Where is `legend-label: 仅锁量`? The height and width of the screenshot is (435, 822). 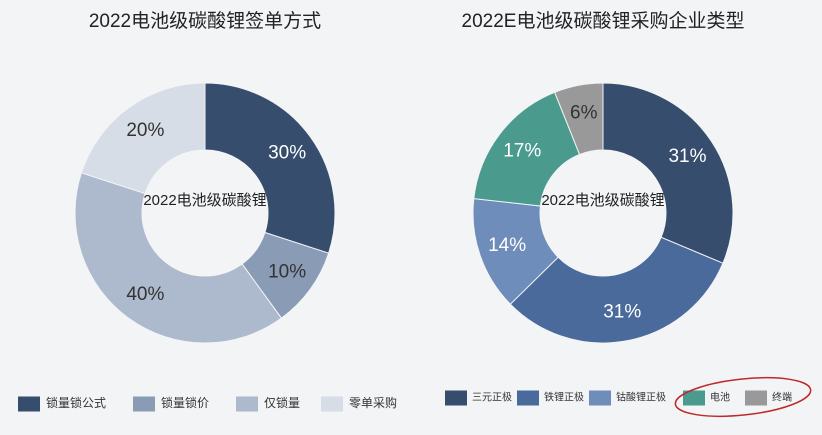 legend-label: 仅锁量 is located at coordinates (282, 402).